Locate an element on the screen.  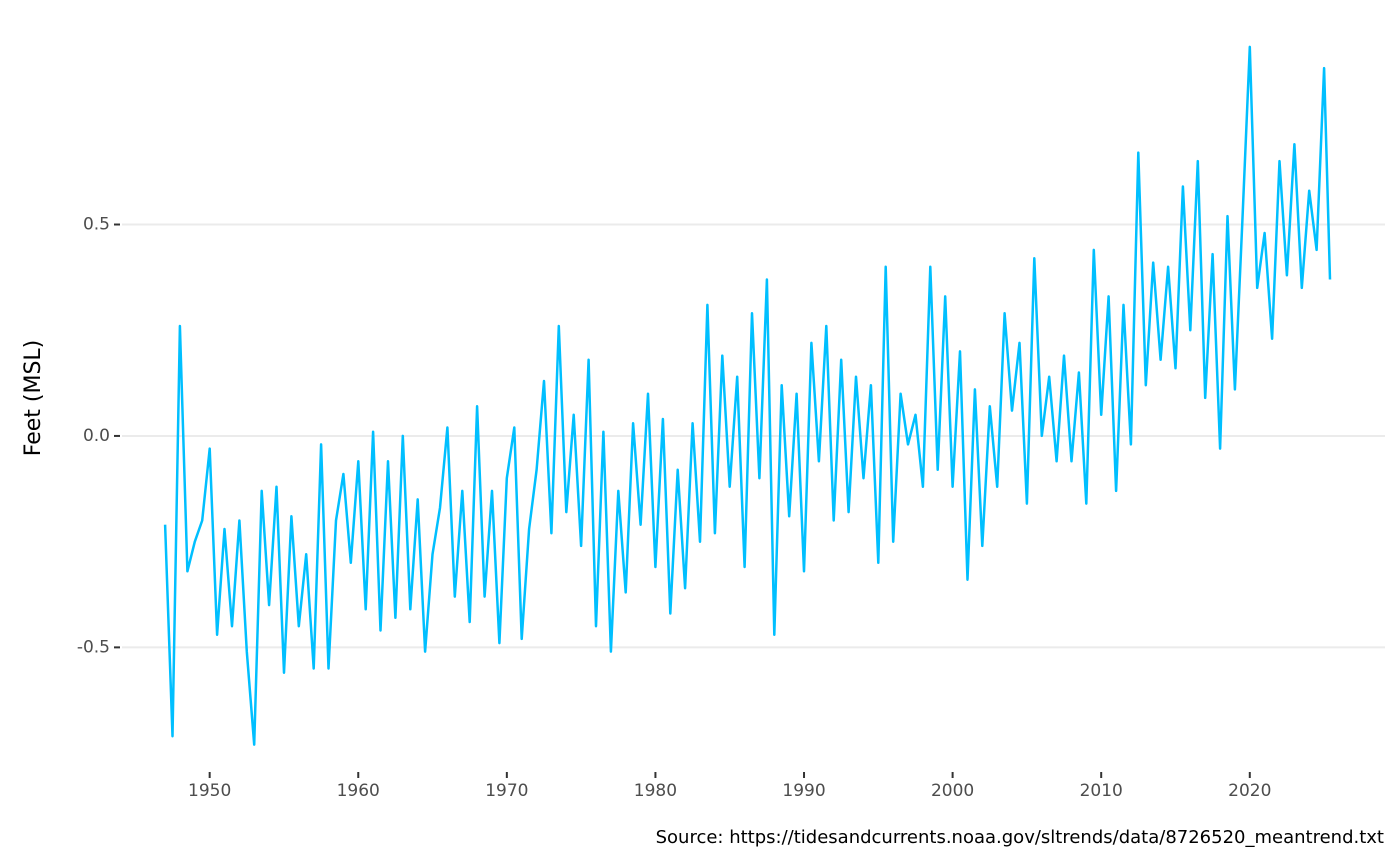
x-tick-label: 1990 is located at coordinates (803, 791).